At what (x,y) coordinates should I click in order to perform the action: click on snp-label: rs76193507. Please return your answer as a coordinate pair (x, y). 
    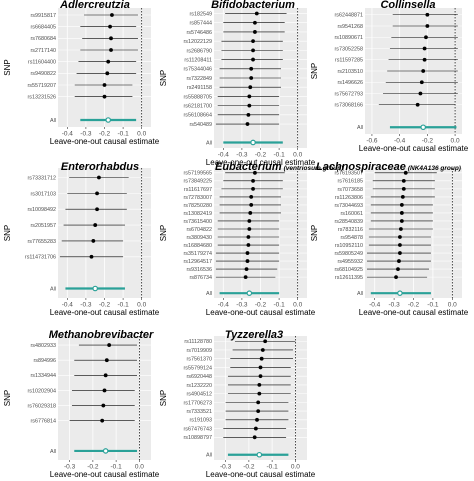
    Looking at the image, I should click on (349, 174).